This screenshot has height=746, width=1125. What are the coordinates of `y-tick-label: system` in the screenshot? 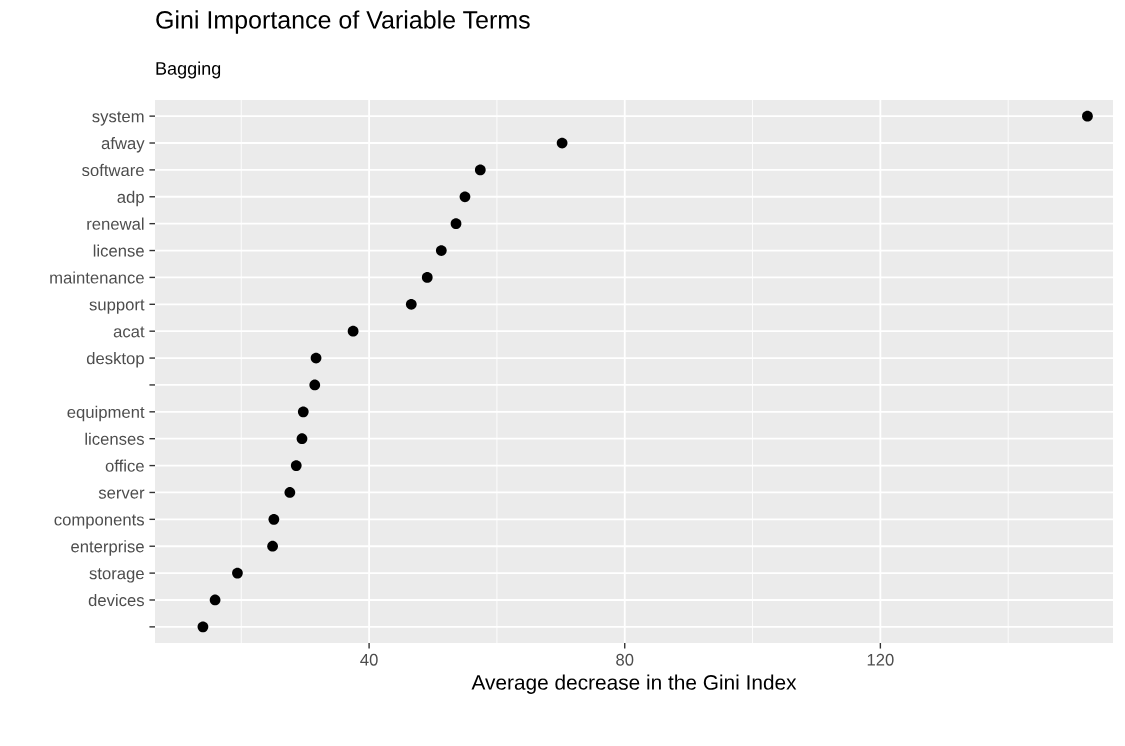 It's located at (118, 118).